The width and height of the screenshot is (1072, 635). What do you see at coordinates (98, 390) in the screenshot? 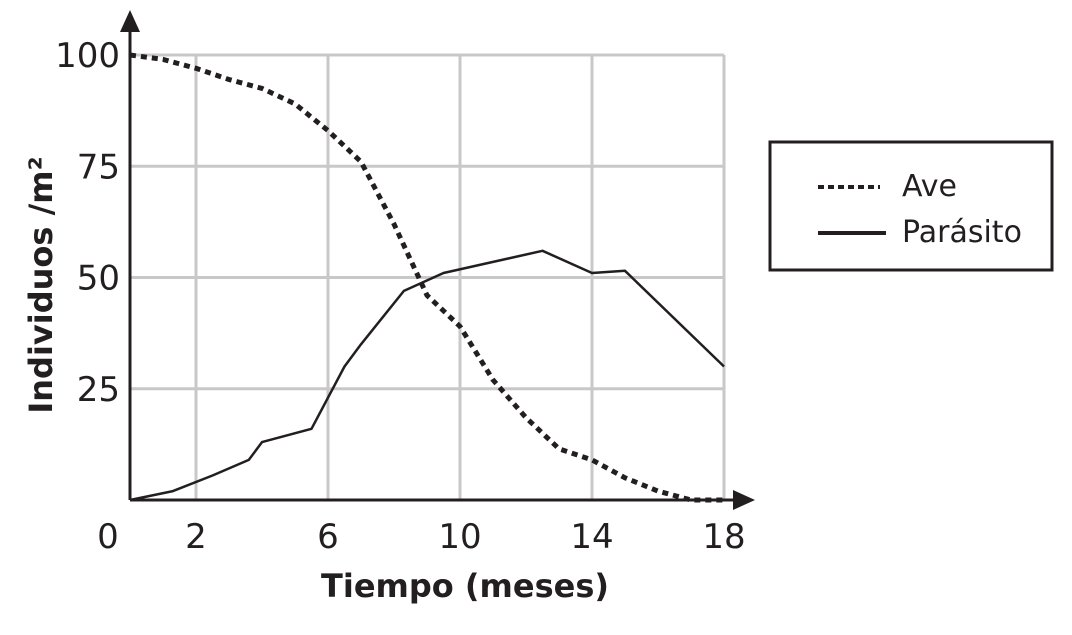
I see `y-tick-label: 25` at bounding box center [98, 390].